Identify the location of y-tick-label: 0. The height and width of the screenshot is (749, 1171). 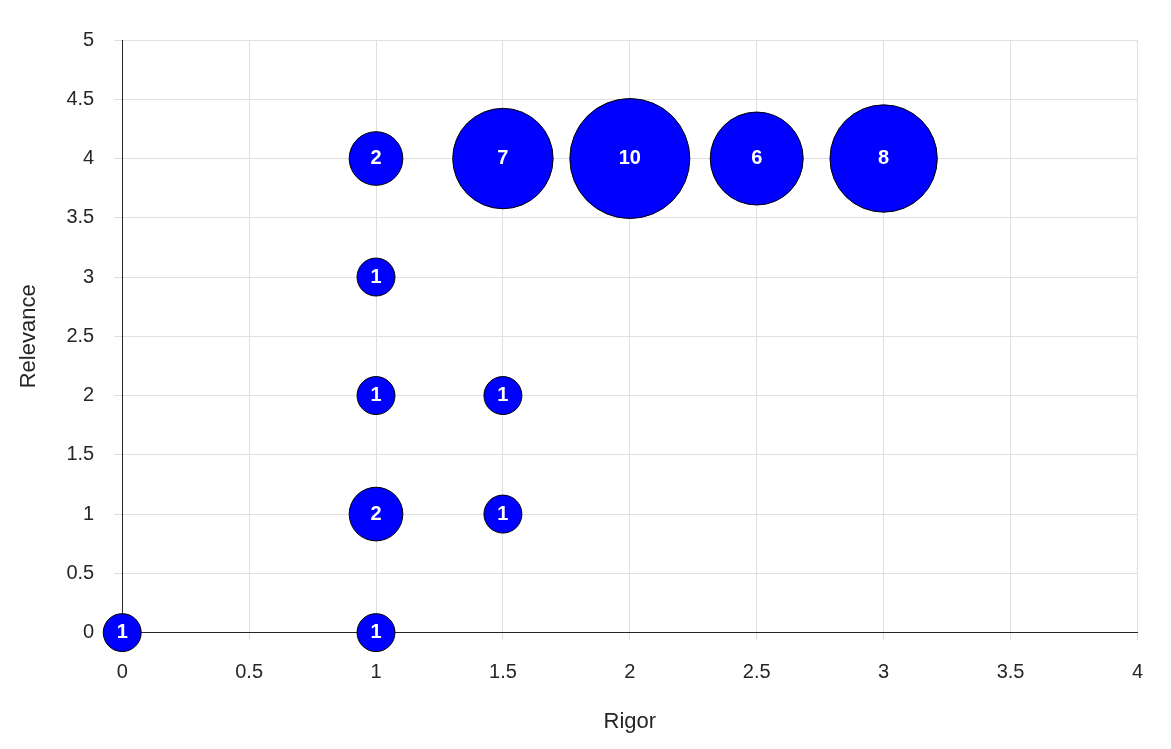
(89, 631).